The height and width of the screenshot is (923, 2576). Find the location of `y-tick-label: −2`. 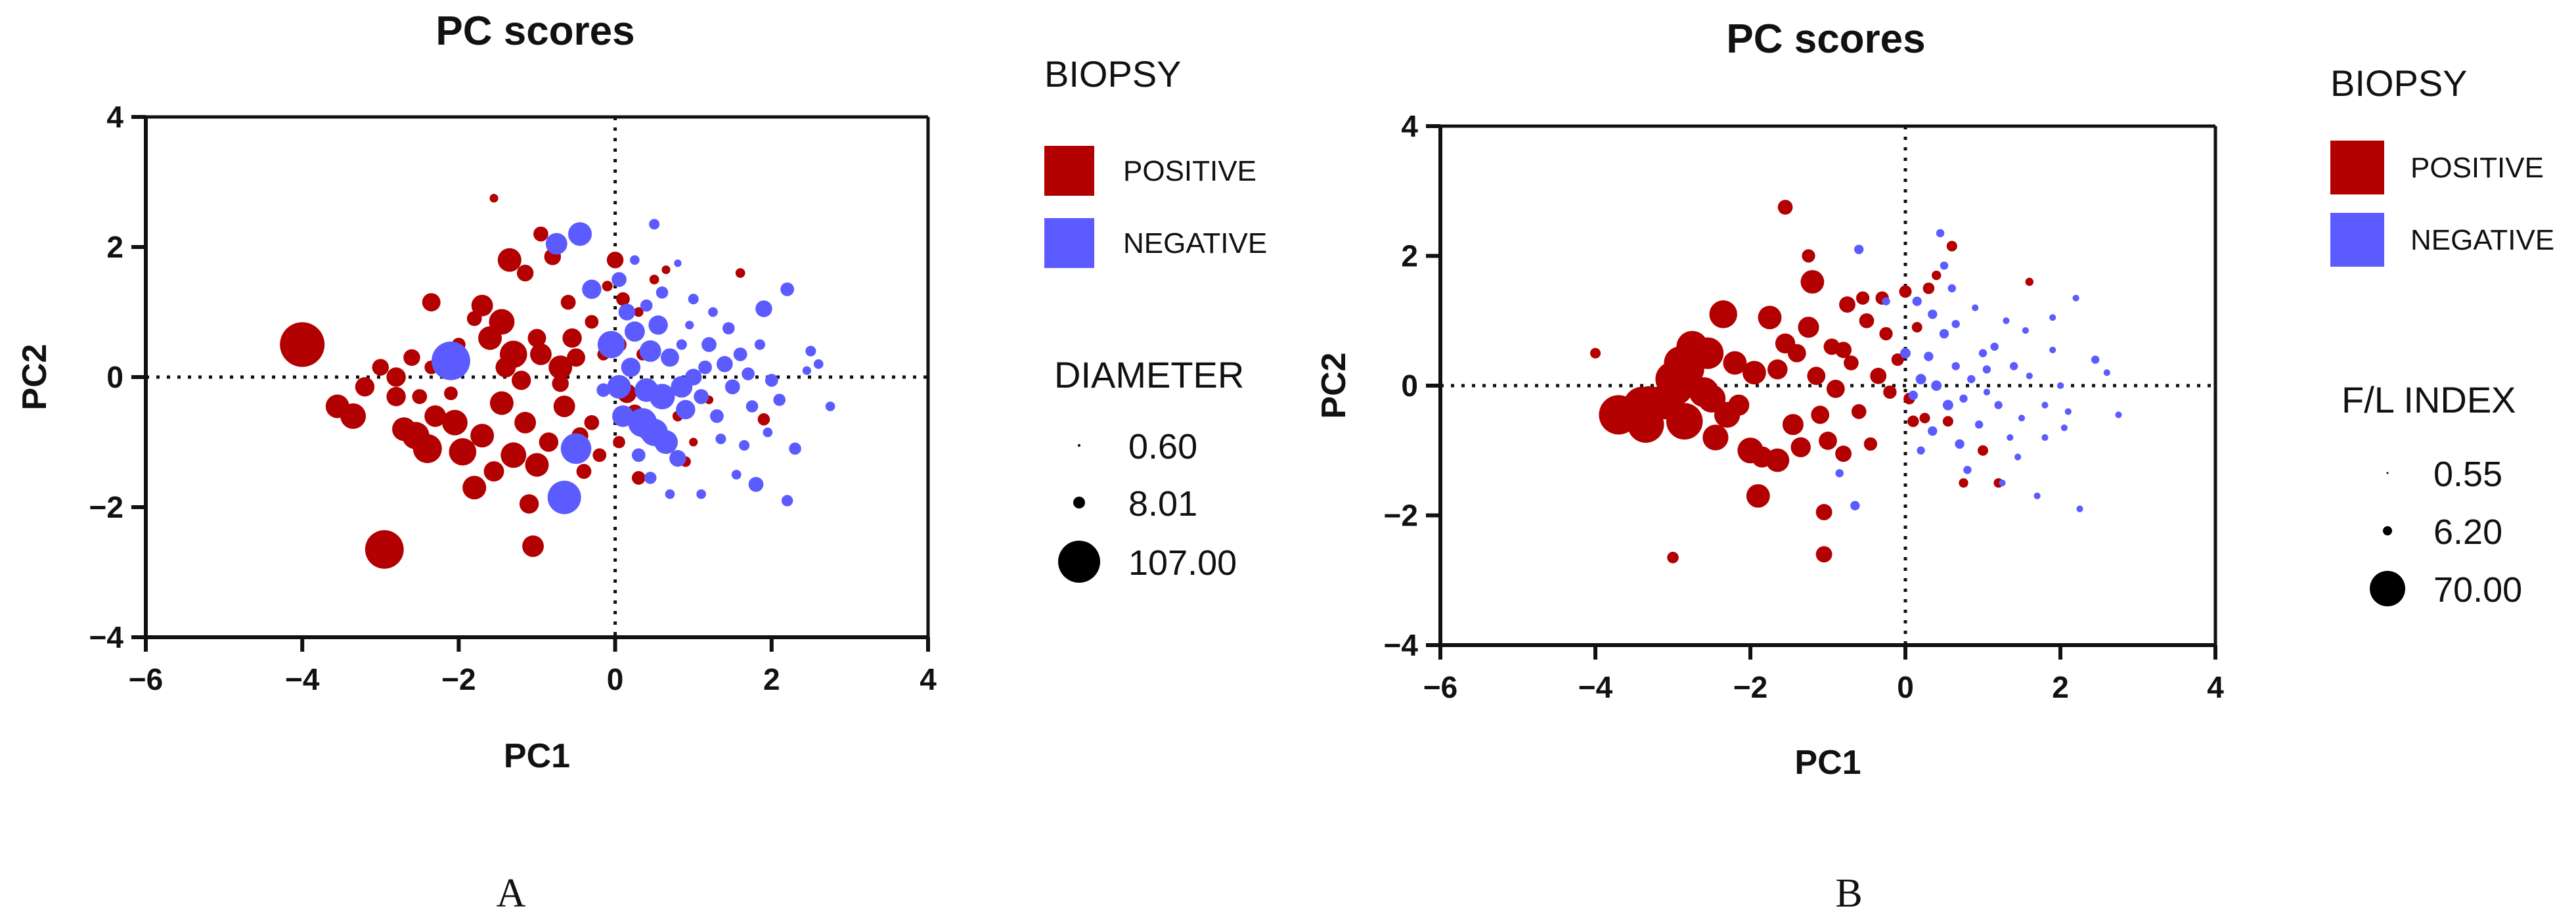

y-tick-label: −2 is located at coordinates (1401, 516).